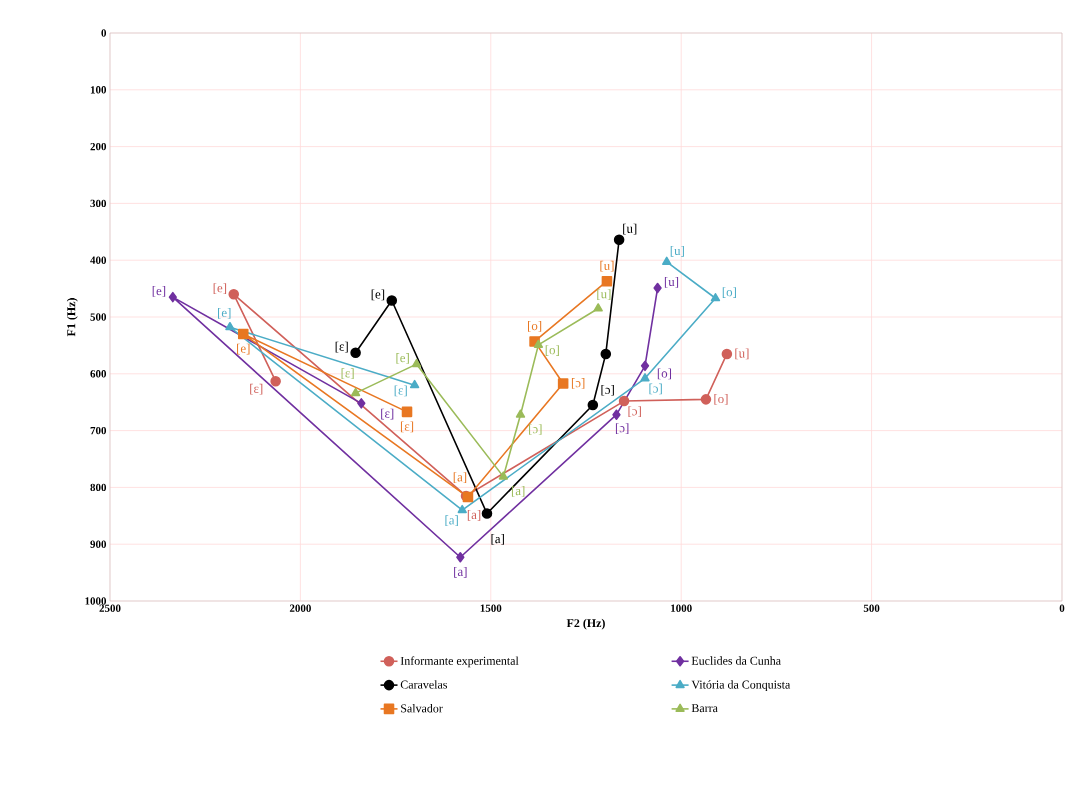 The image size is (1069, 803). I want to click on legend-label: Salvador, so click(422, 708).